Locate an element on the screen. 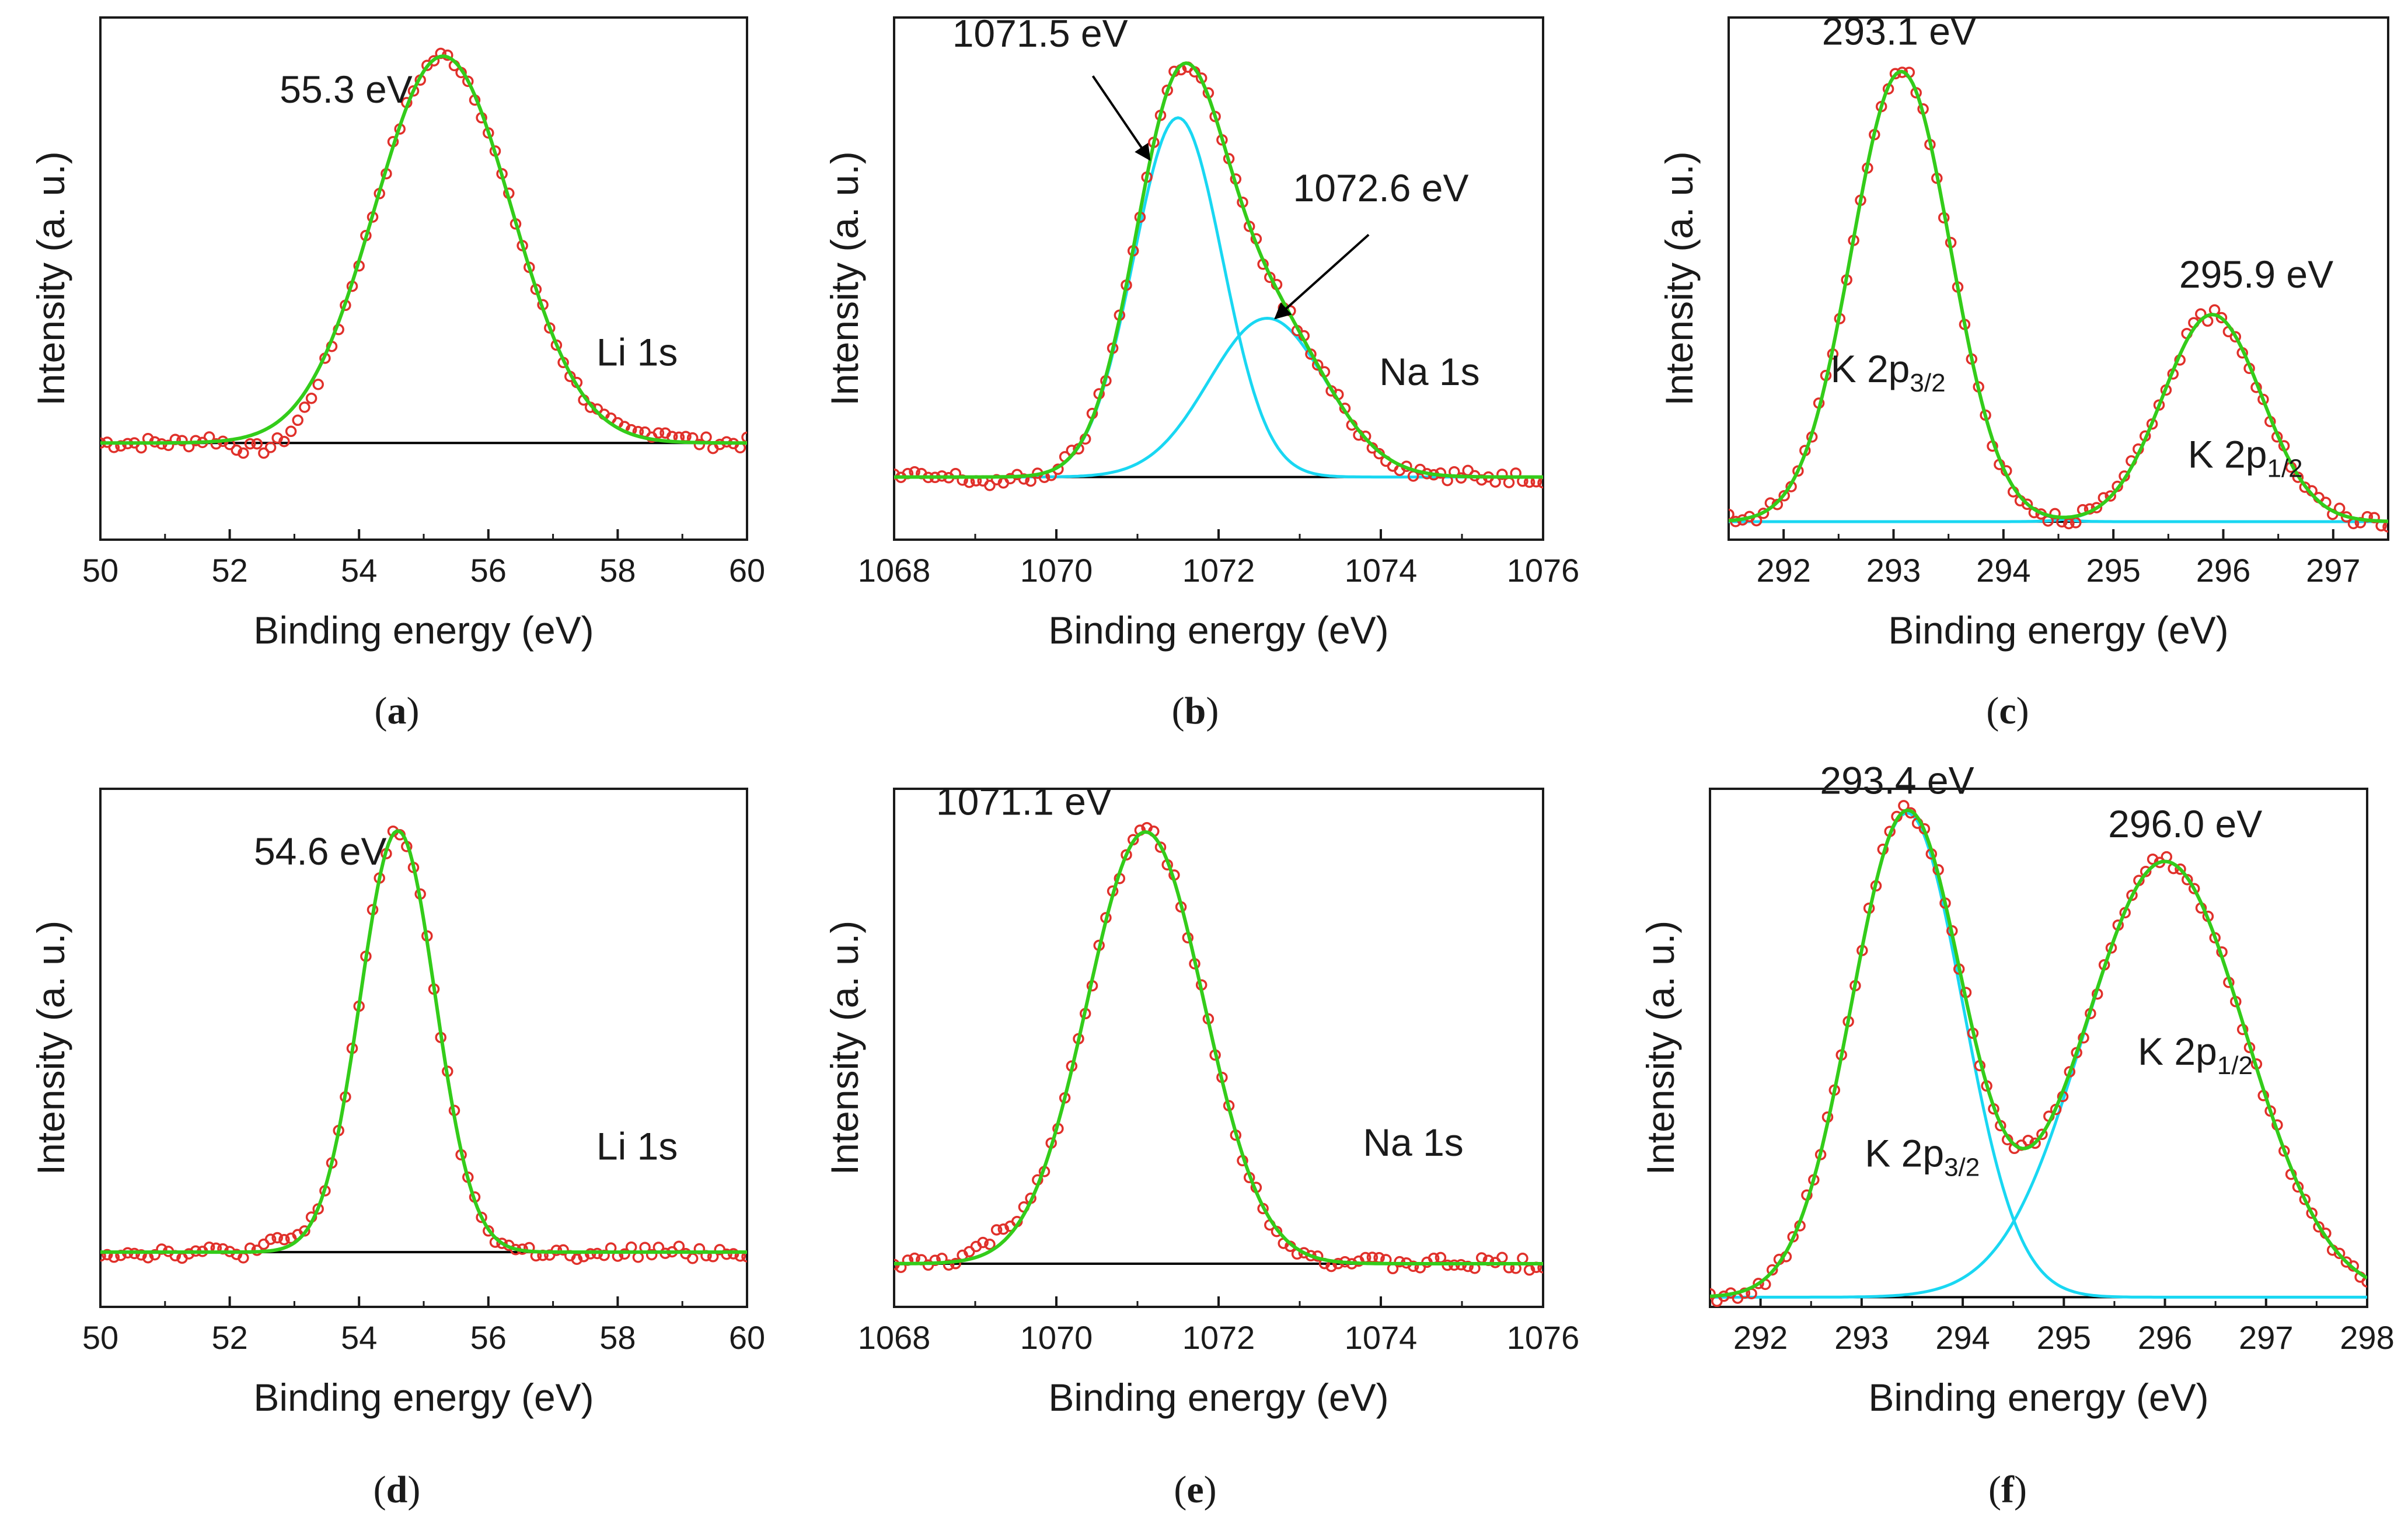 Image resolution: width=2408 pixels, height=1528 pixels. peak-annotation: 55.3 eV is located at coordinates (346, 90).